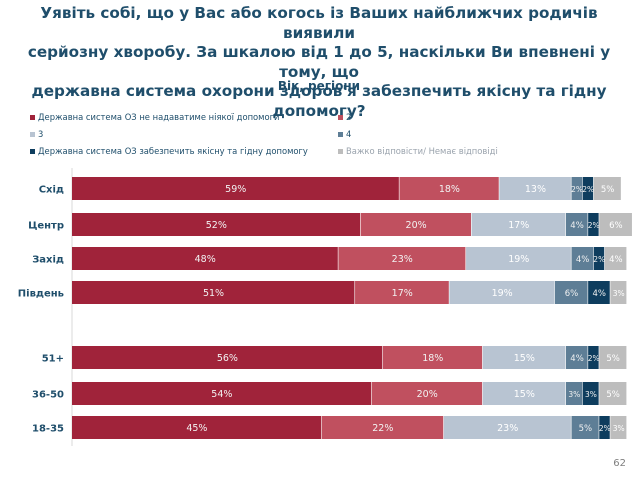  I want to click on data-label: 56%, so click(227, 358).